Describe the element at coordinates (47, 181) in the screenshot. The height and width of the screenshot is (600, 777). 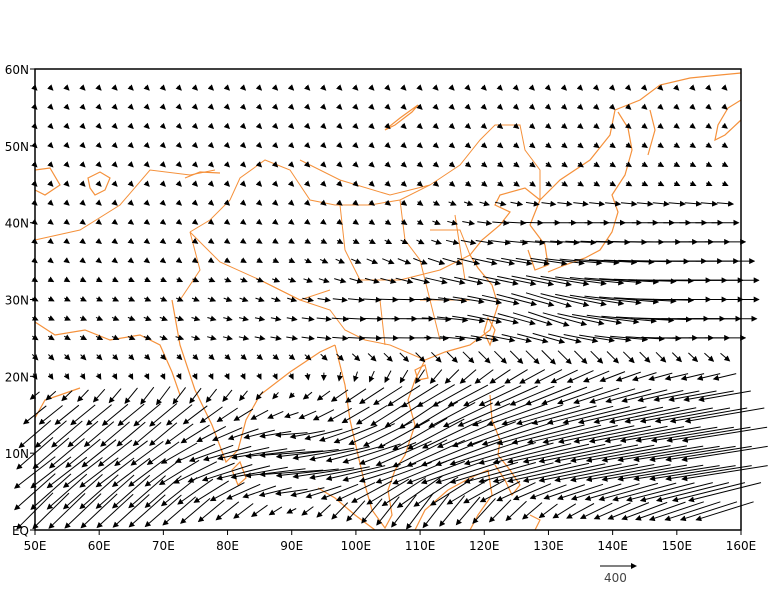
I see `black-sea` at that location.